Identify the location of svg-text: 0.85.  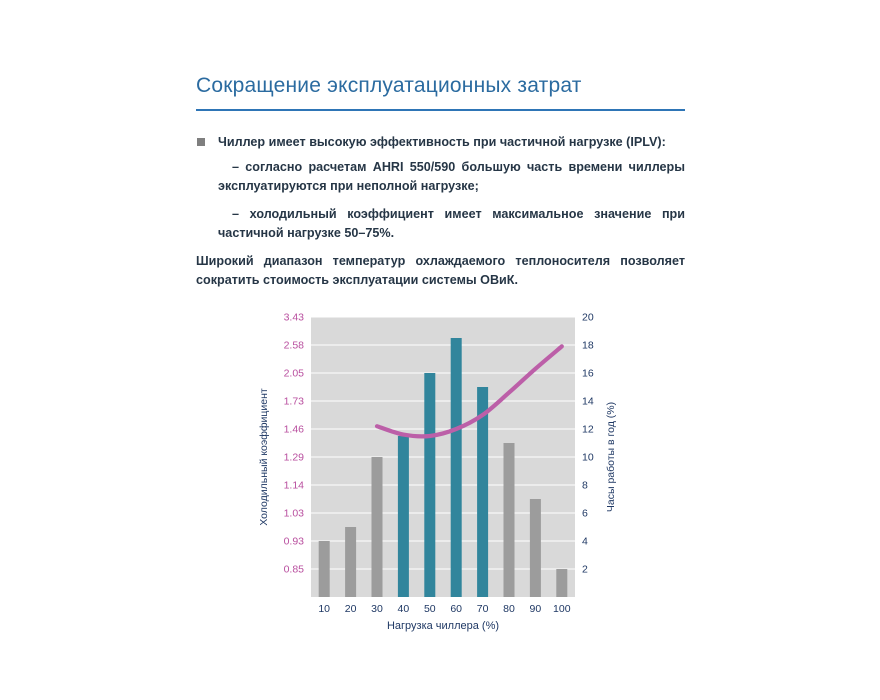
(293, 569).